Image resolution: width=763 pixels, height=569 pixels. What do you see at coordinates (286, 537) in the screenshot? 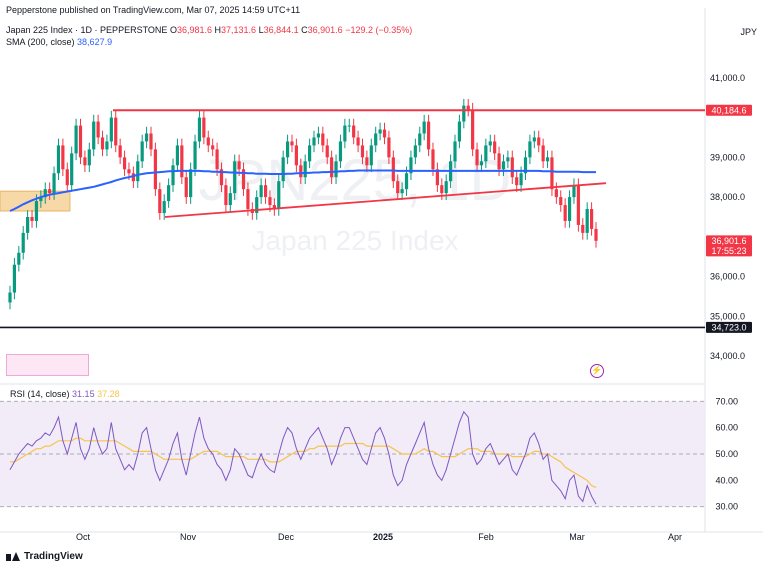
I see `time-tick-label: Dec` at bounding box center [286, 537].